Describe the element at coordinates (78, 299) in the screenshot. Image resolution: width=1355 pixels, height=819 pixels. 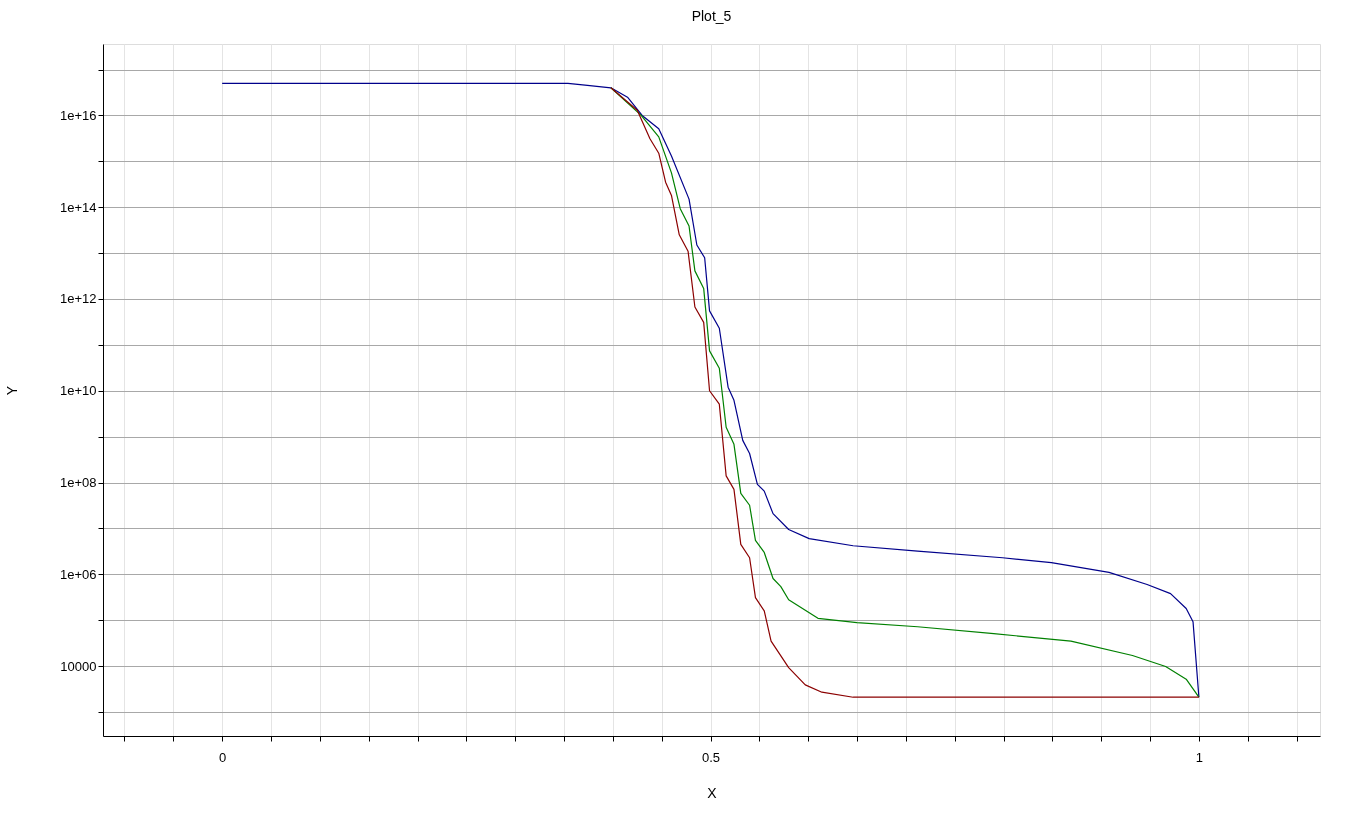
I see `y-tick-label: 1e+12` at that location.